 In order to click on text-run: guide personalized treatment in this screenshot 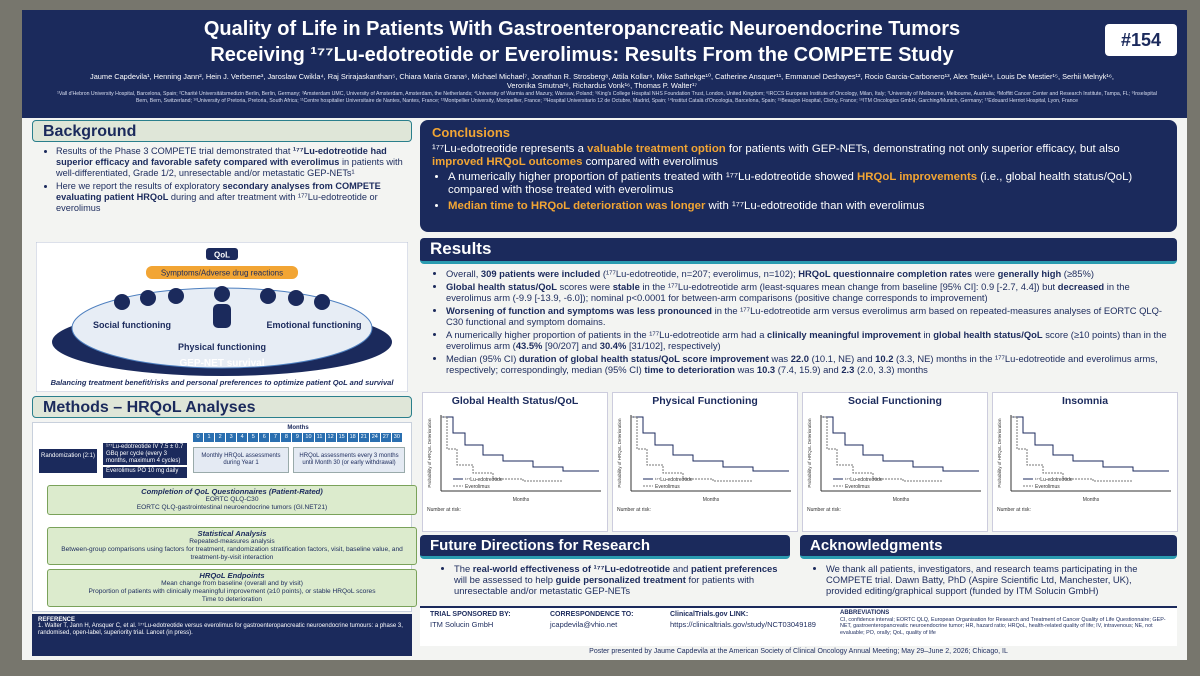, I will do `click(620, 579)`.